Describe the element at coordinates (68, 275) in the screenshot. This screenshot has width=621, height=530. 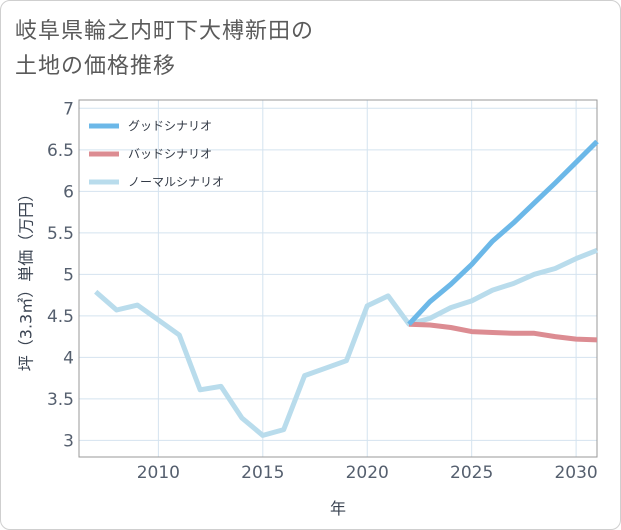
I see `y-tick-label: 5` at that location.